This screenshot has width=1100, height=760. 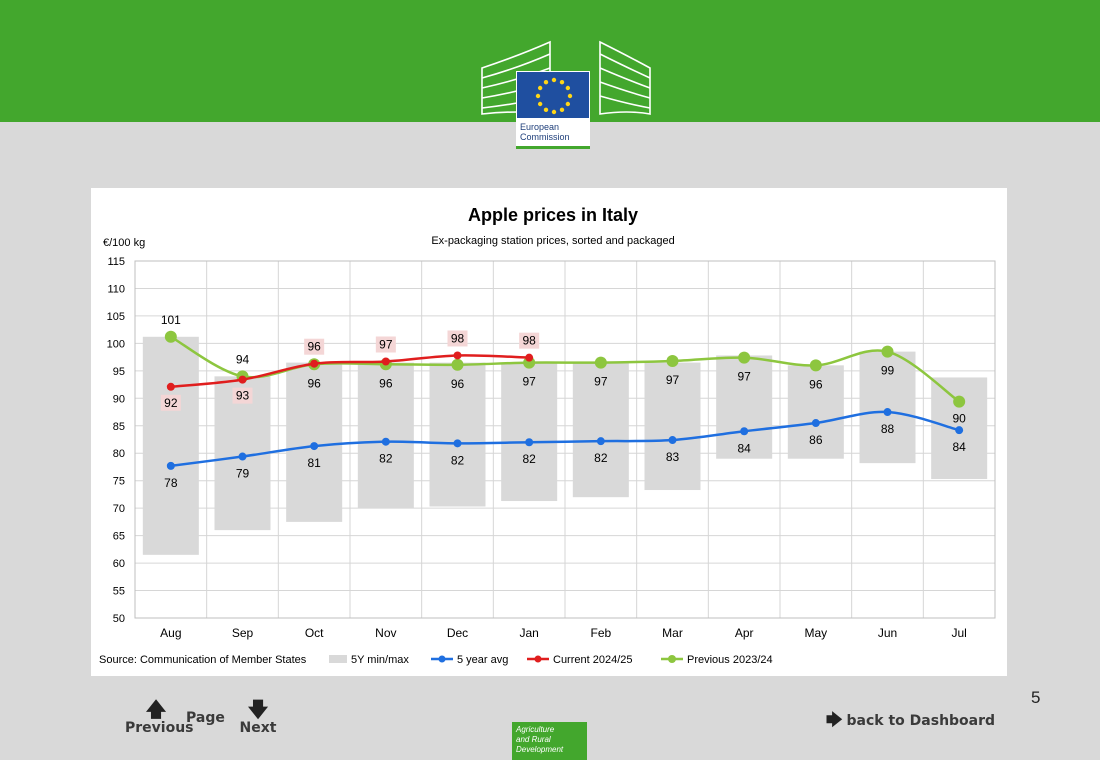 What do you see at coordinates (888, 371) in the screenshot?
I see `previous-data-label: 99` at bounding box center [888, 371].